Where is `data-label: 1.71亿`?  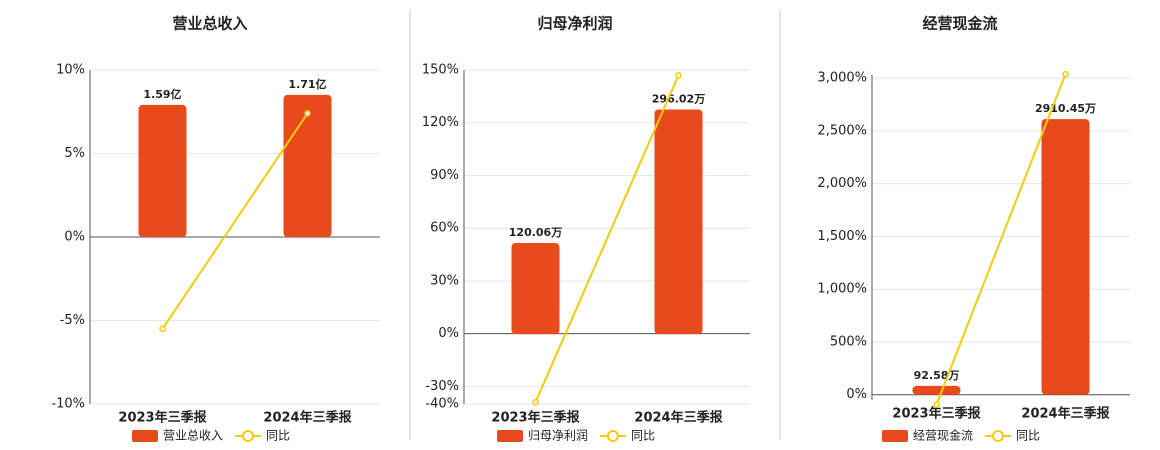 data-label: 1.71亿 is located at coordinates (307, 84).